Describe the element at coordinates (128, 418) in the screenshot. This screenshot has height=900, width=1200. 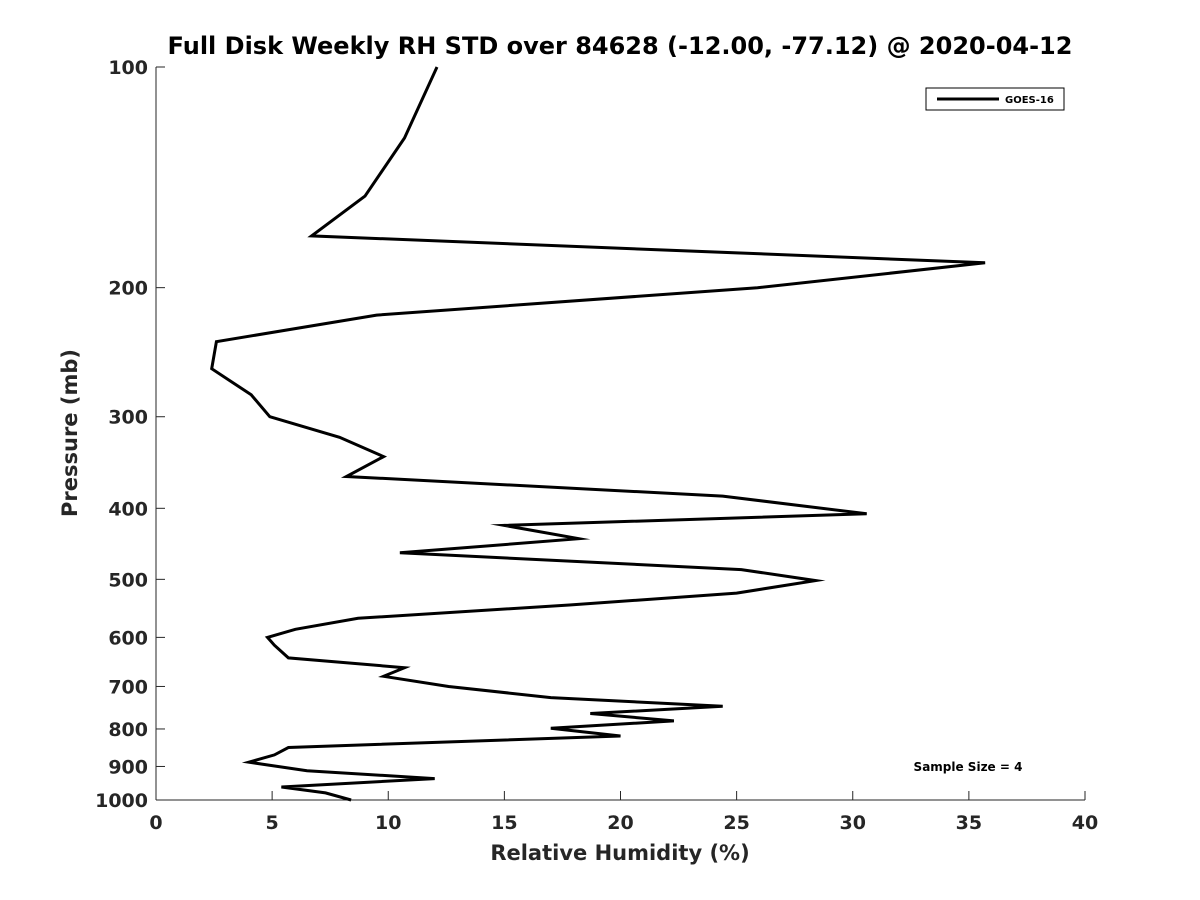
I see `y-tick-label: 300` at that location.